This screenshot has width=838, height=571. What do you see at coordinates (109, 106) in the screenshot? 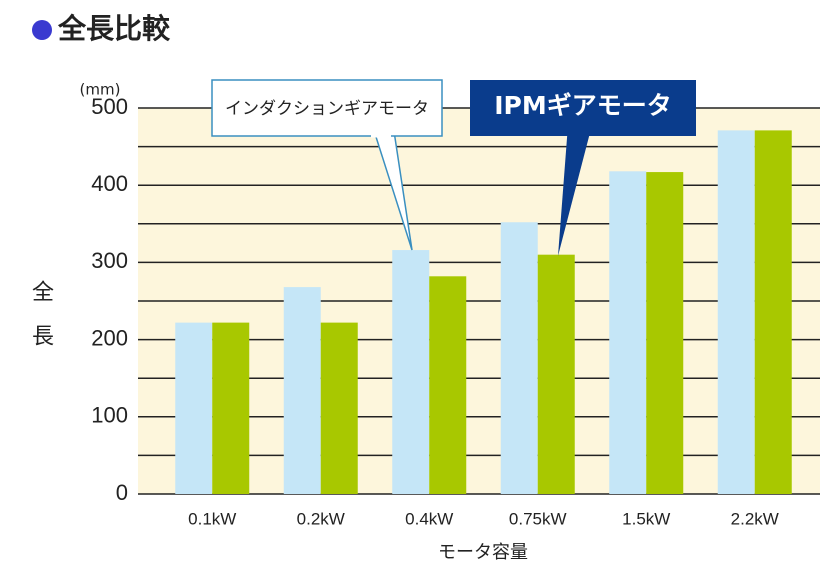
I see `y-tick-label: 500` at bounding box center [109, 106].